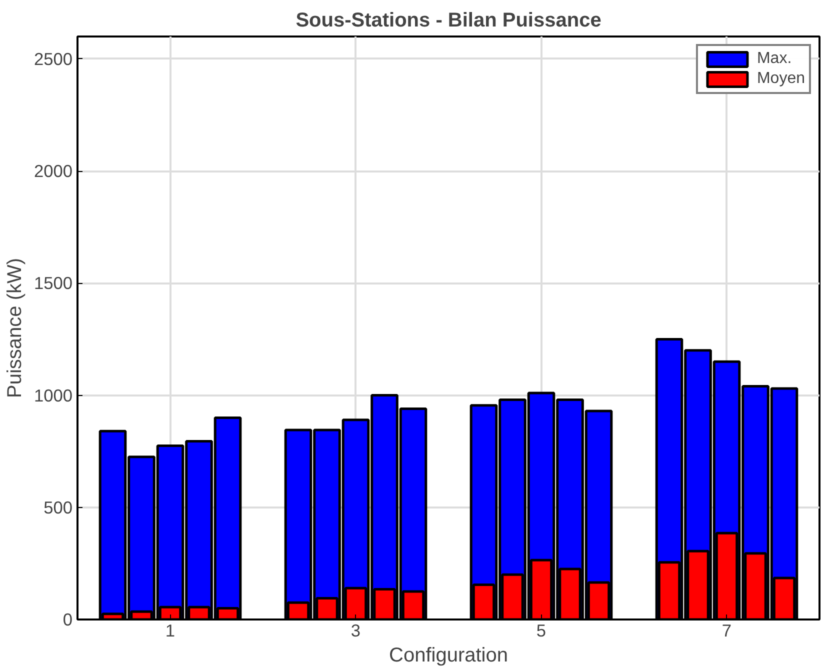 This screenshot has width=827, height=669. I want to click on legend-label: Moyen, so click(780, 79).